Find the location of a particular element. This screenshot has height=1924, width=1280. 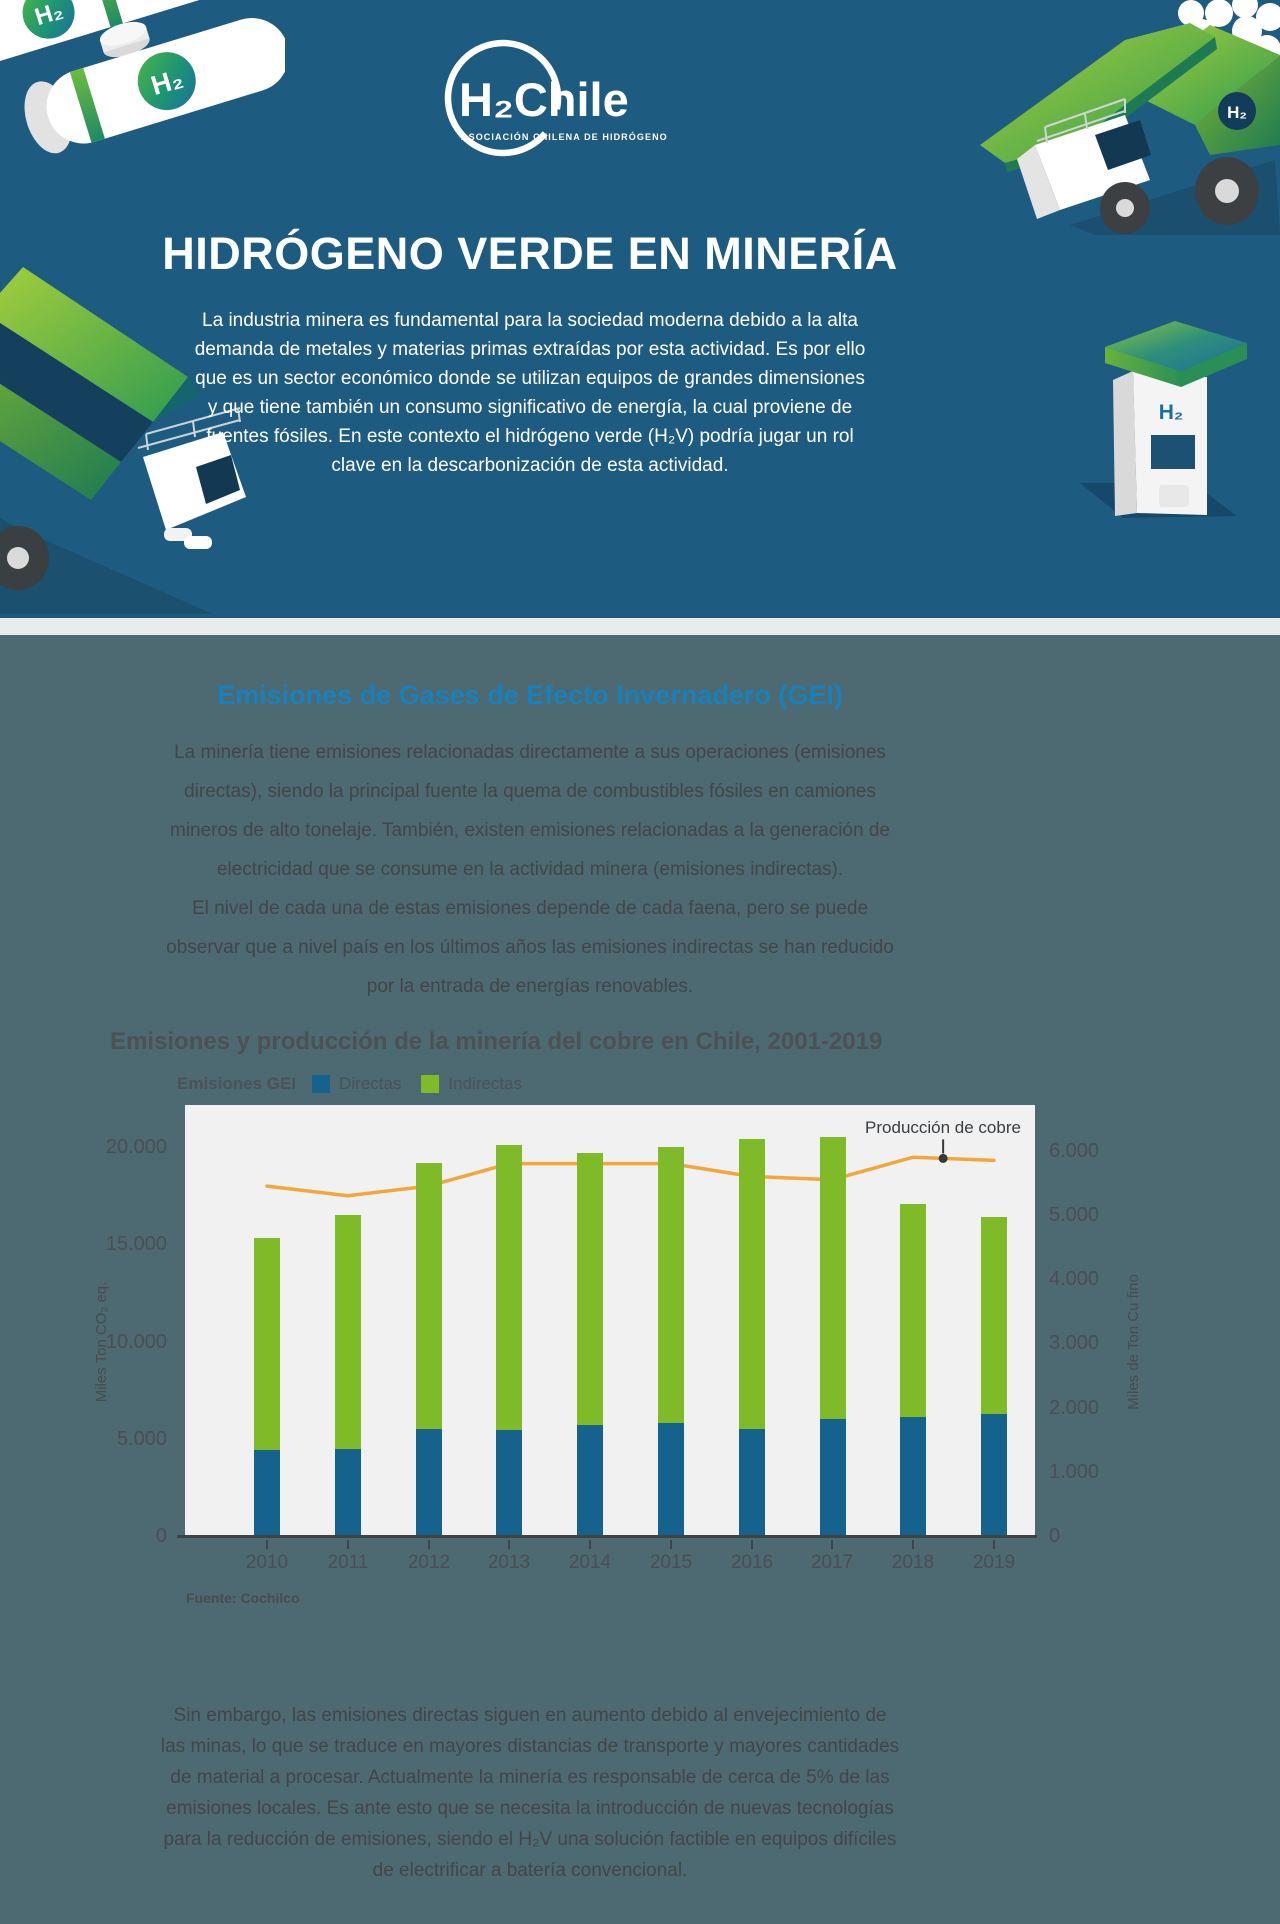

page-title: HIDRÓGENO VERDE EN MINERÍA is located at coordinates (530, 253).